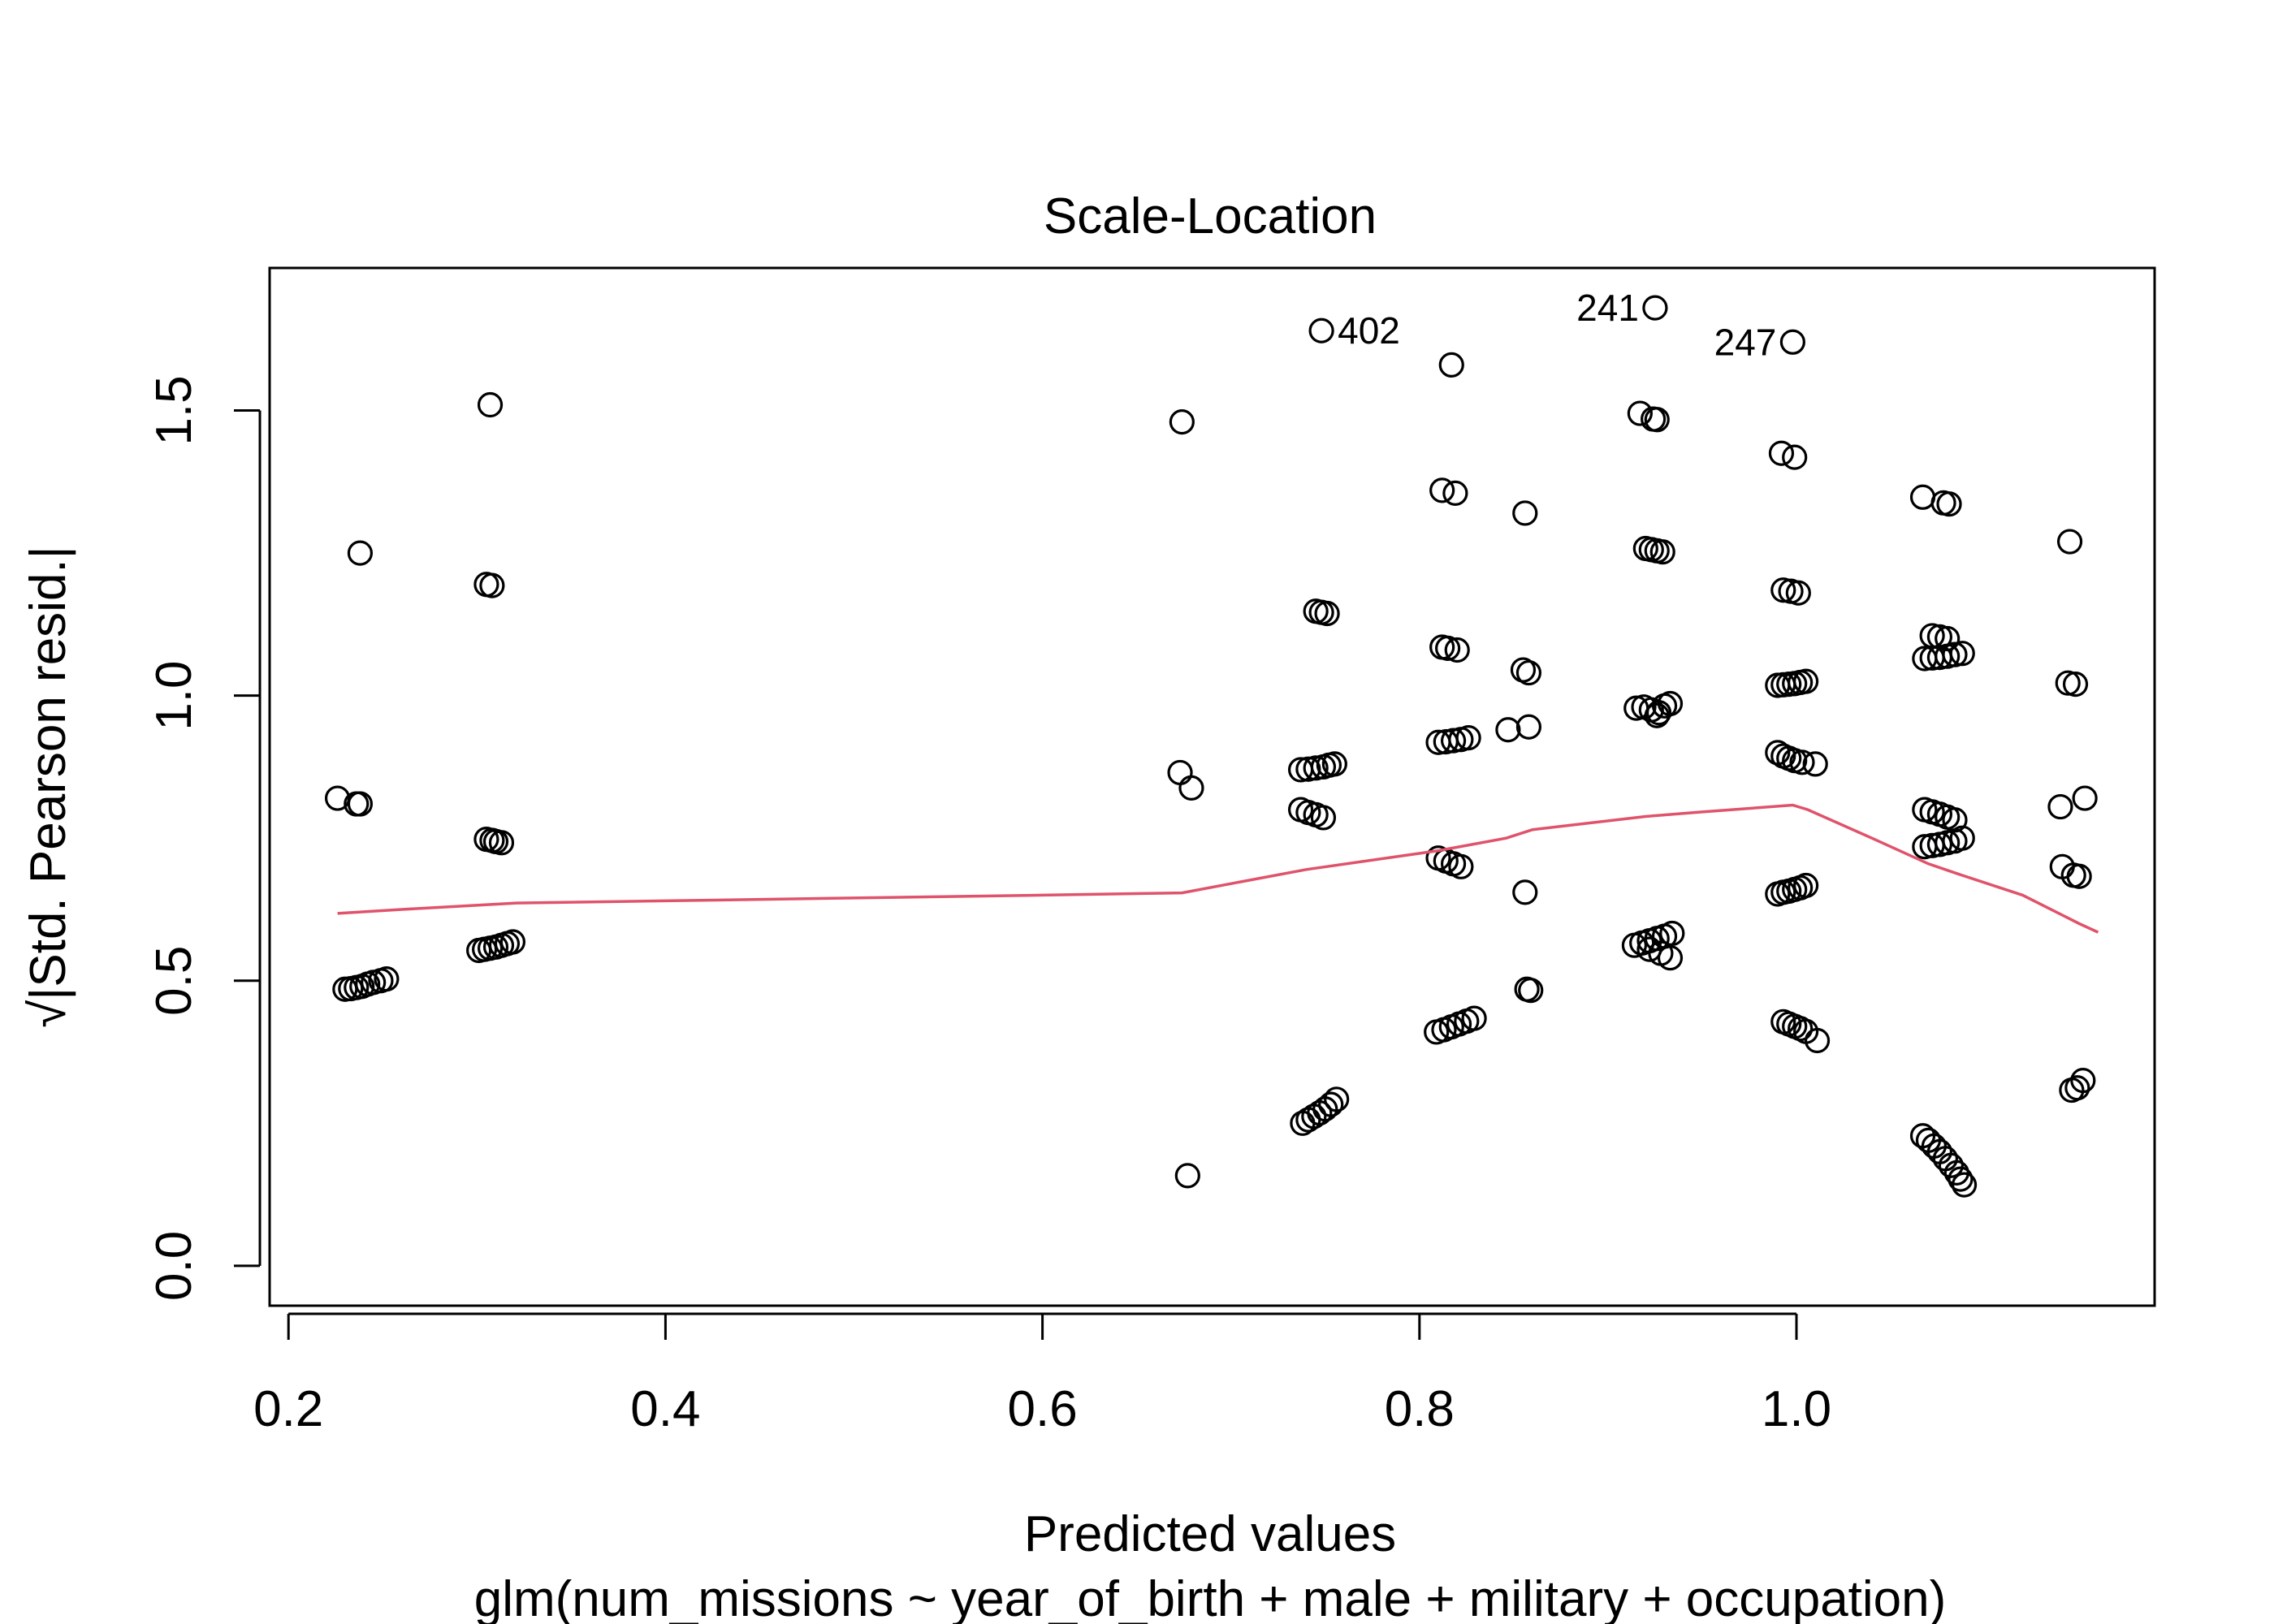 The image size is (2274, 1624). I want to click on x-tick-label: 0.2, so click(288, 1409).